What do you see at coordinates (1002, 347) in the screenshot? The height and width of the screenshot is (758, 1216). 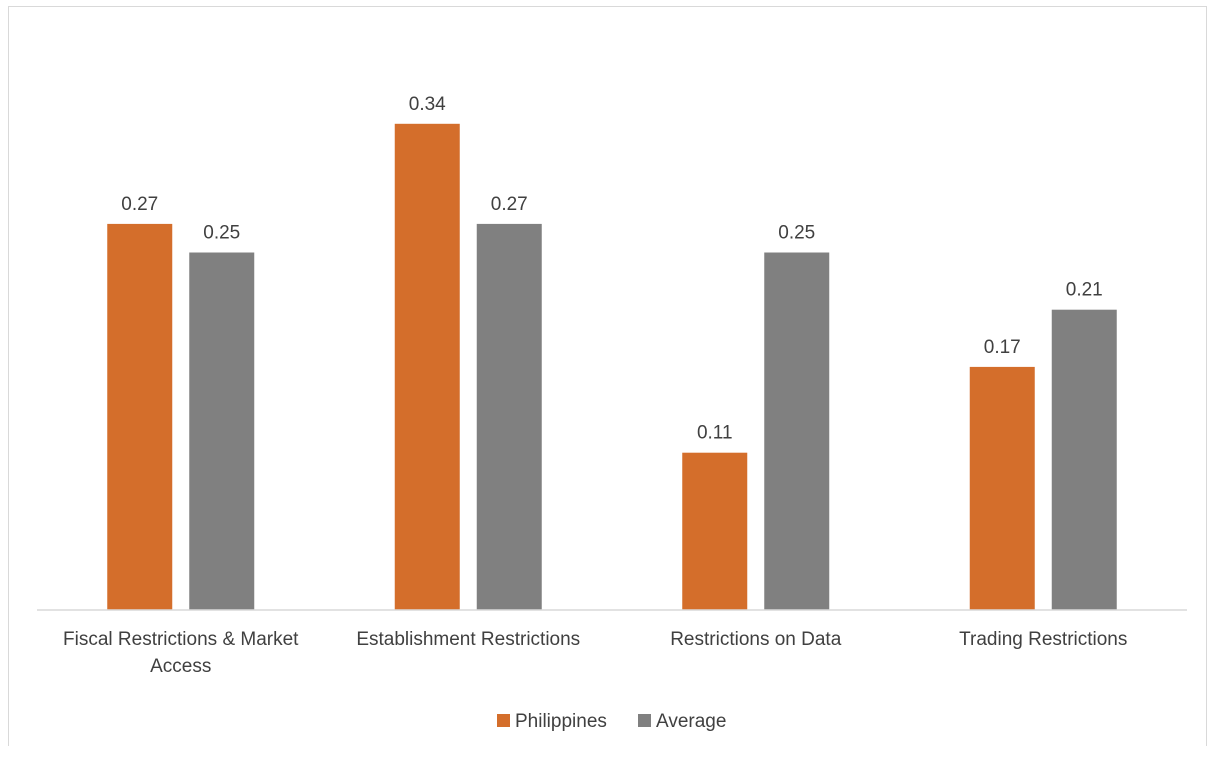 I see `data-label-philippines-4: 0.17` at bounding box center [1002, 347].